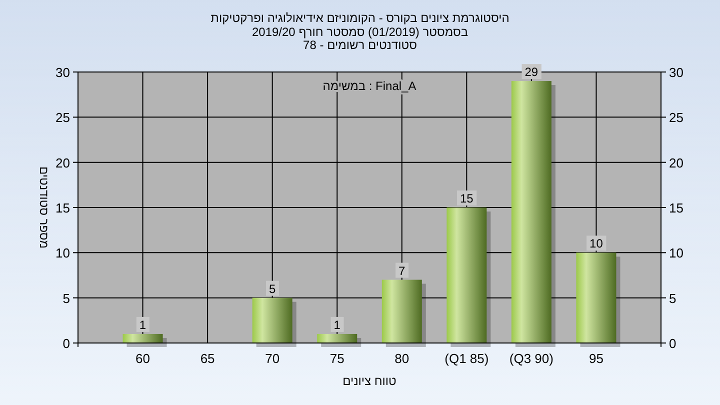 This screenshot has height=405, width=720. I want to click on chart-subtitle: בסמסטר (01/2019) סמסטר חורף 2019/20 סטודנטים רשומים - 78, so click(360, 38).